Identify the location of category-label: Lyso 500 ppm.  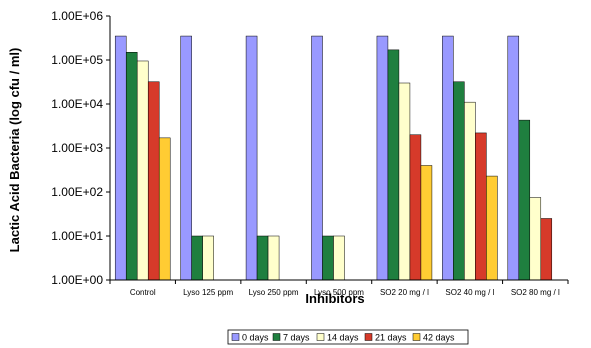
(339, 292).